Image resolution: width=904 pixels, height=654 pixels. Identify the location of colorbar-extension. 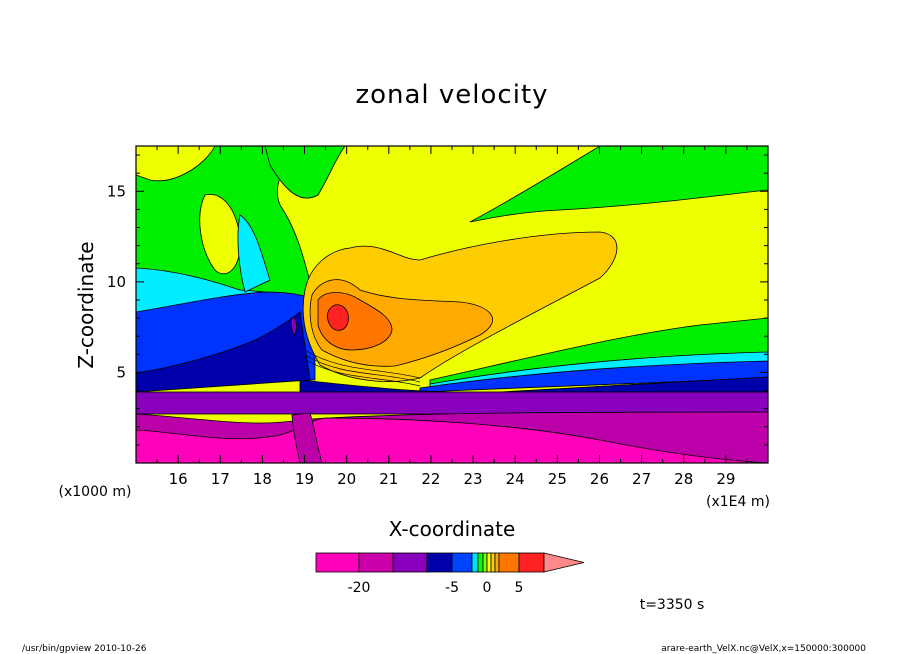
(564, 562).